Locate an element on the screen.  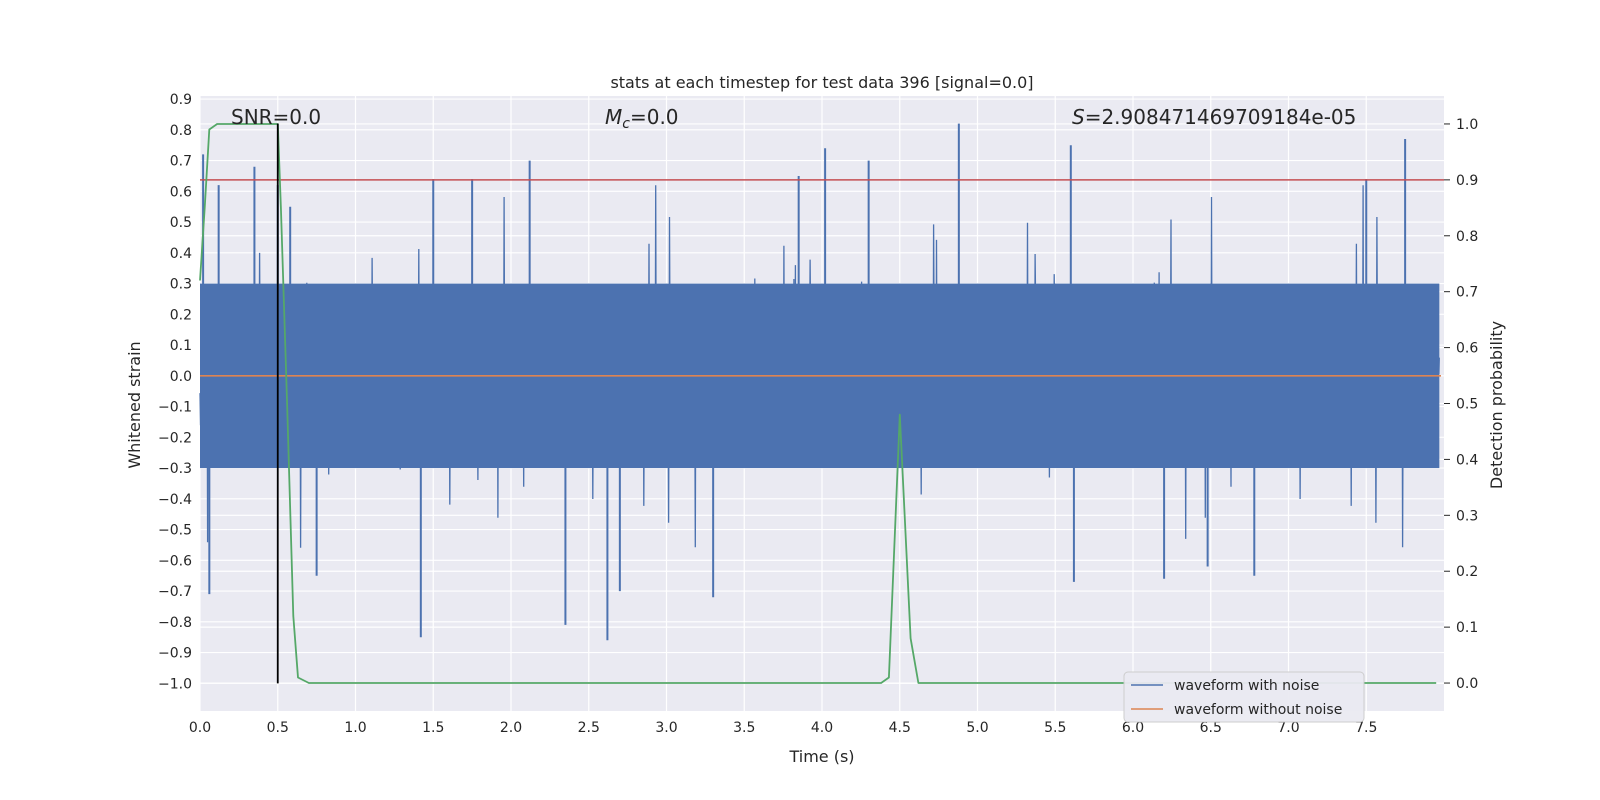
chirp-mass-subscript: c is located at coordinates (626, 124).